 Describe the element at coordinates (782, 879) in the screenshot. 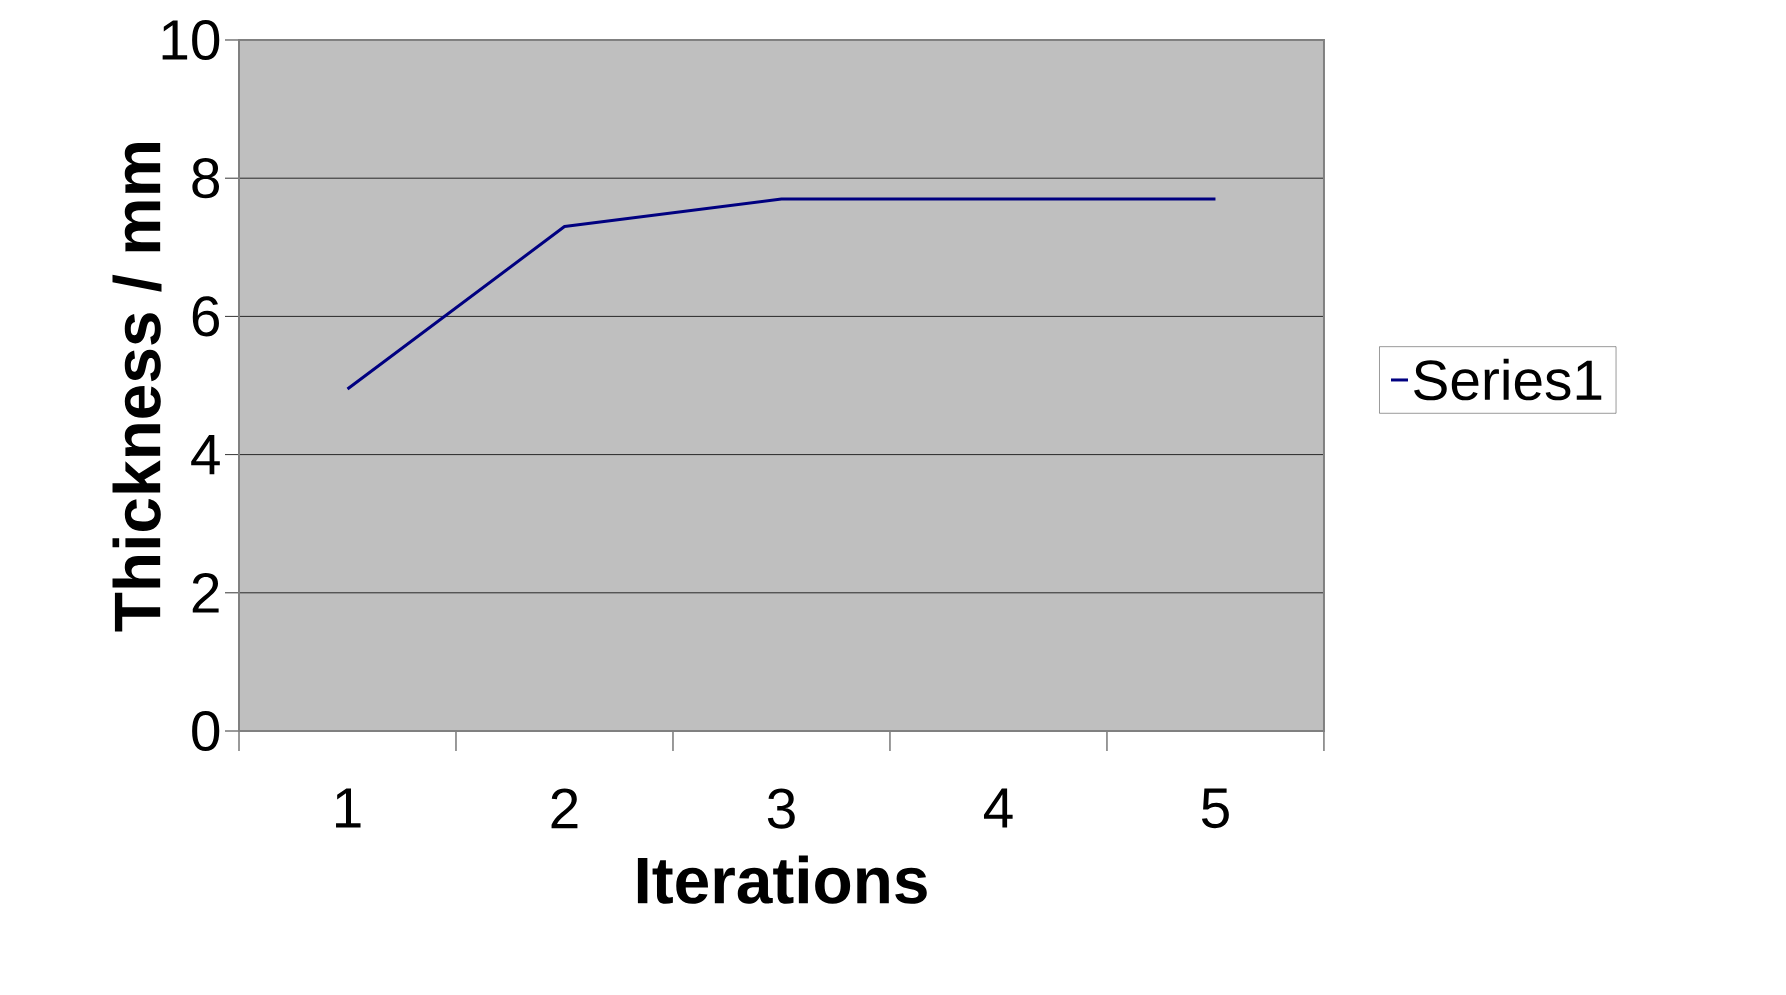

I see `x-axis-title: Iterations` at that location.